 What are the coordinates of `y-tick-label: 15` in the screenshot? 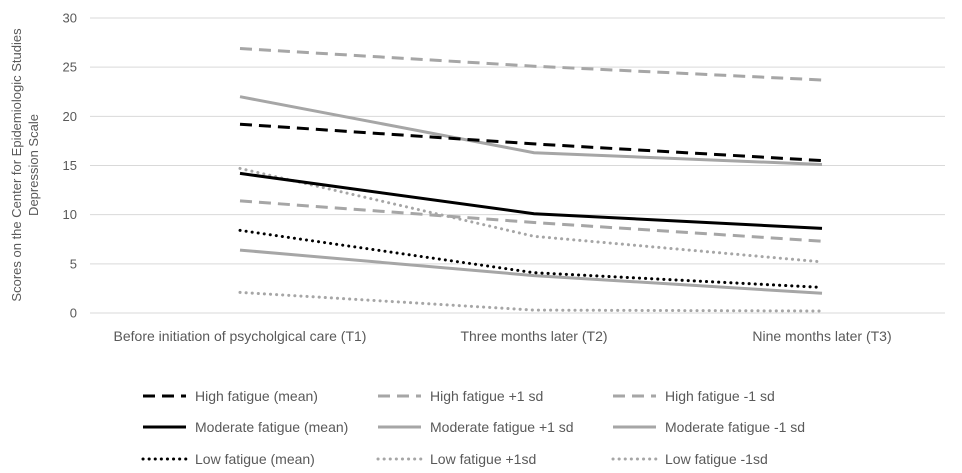 It's located at (70, 165).